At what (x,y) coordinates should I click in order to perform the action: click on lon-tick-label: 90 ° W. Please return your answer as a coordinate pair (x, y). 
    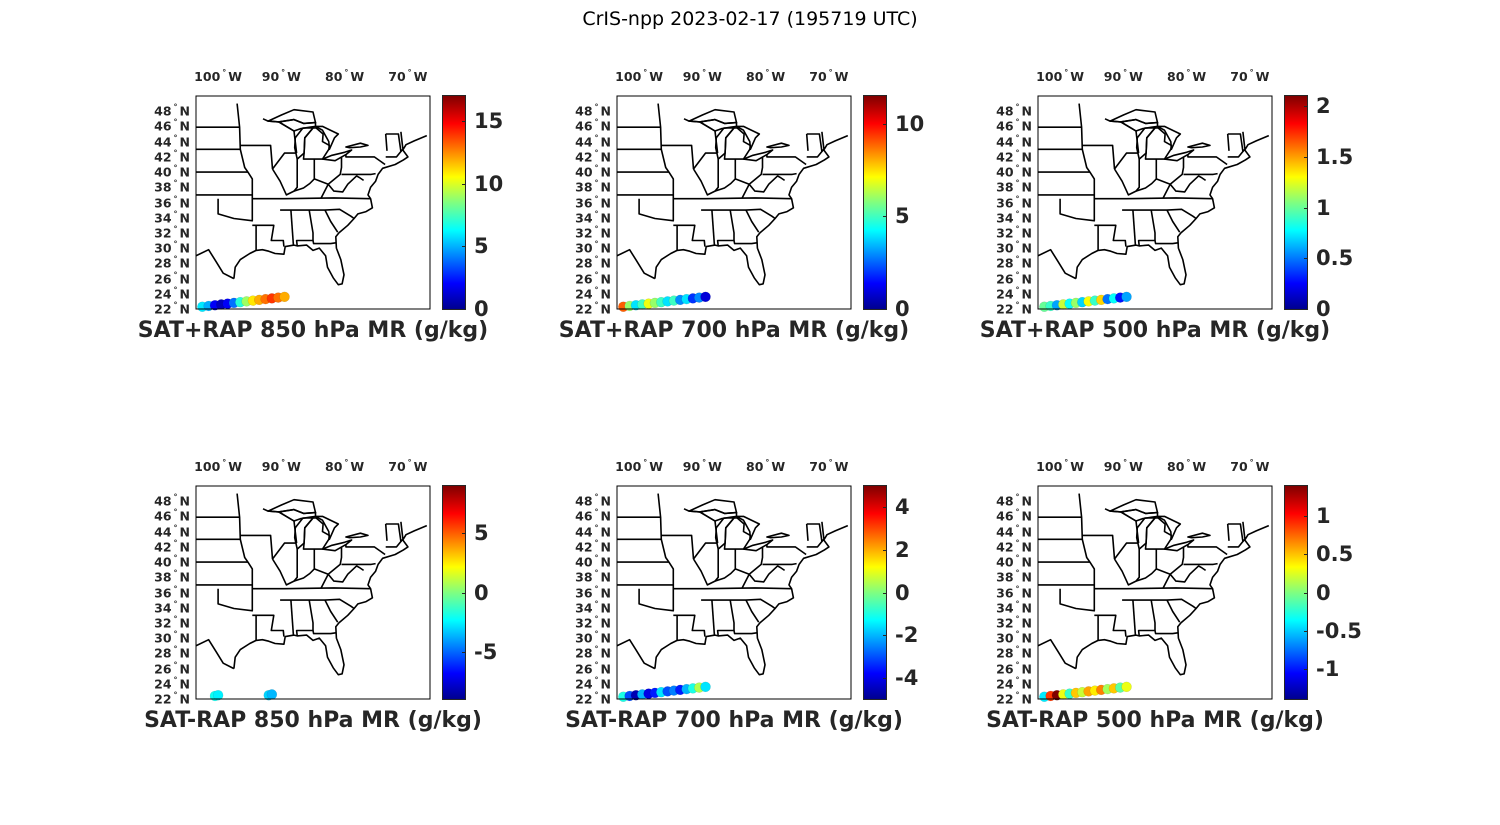
    Looking at the image, I should click on (1123, 466).